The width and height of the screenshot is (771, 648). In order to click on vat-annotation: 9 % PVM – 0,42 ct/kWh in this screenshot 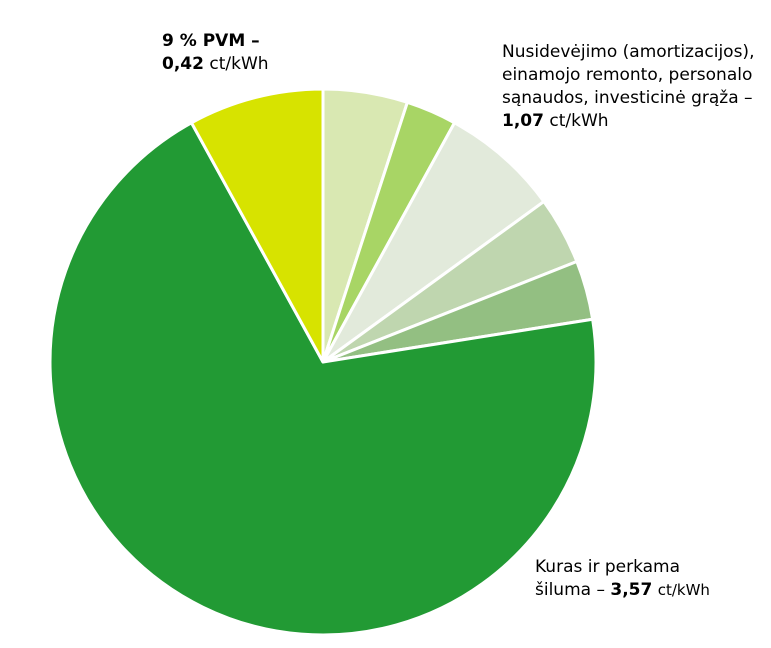, I will do `click(215, 53)`.